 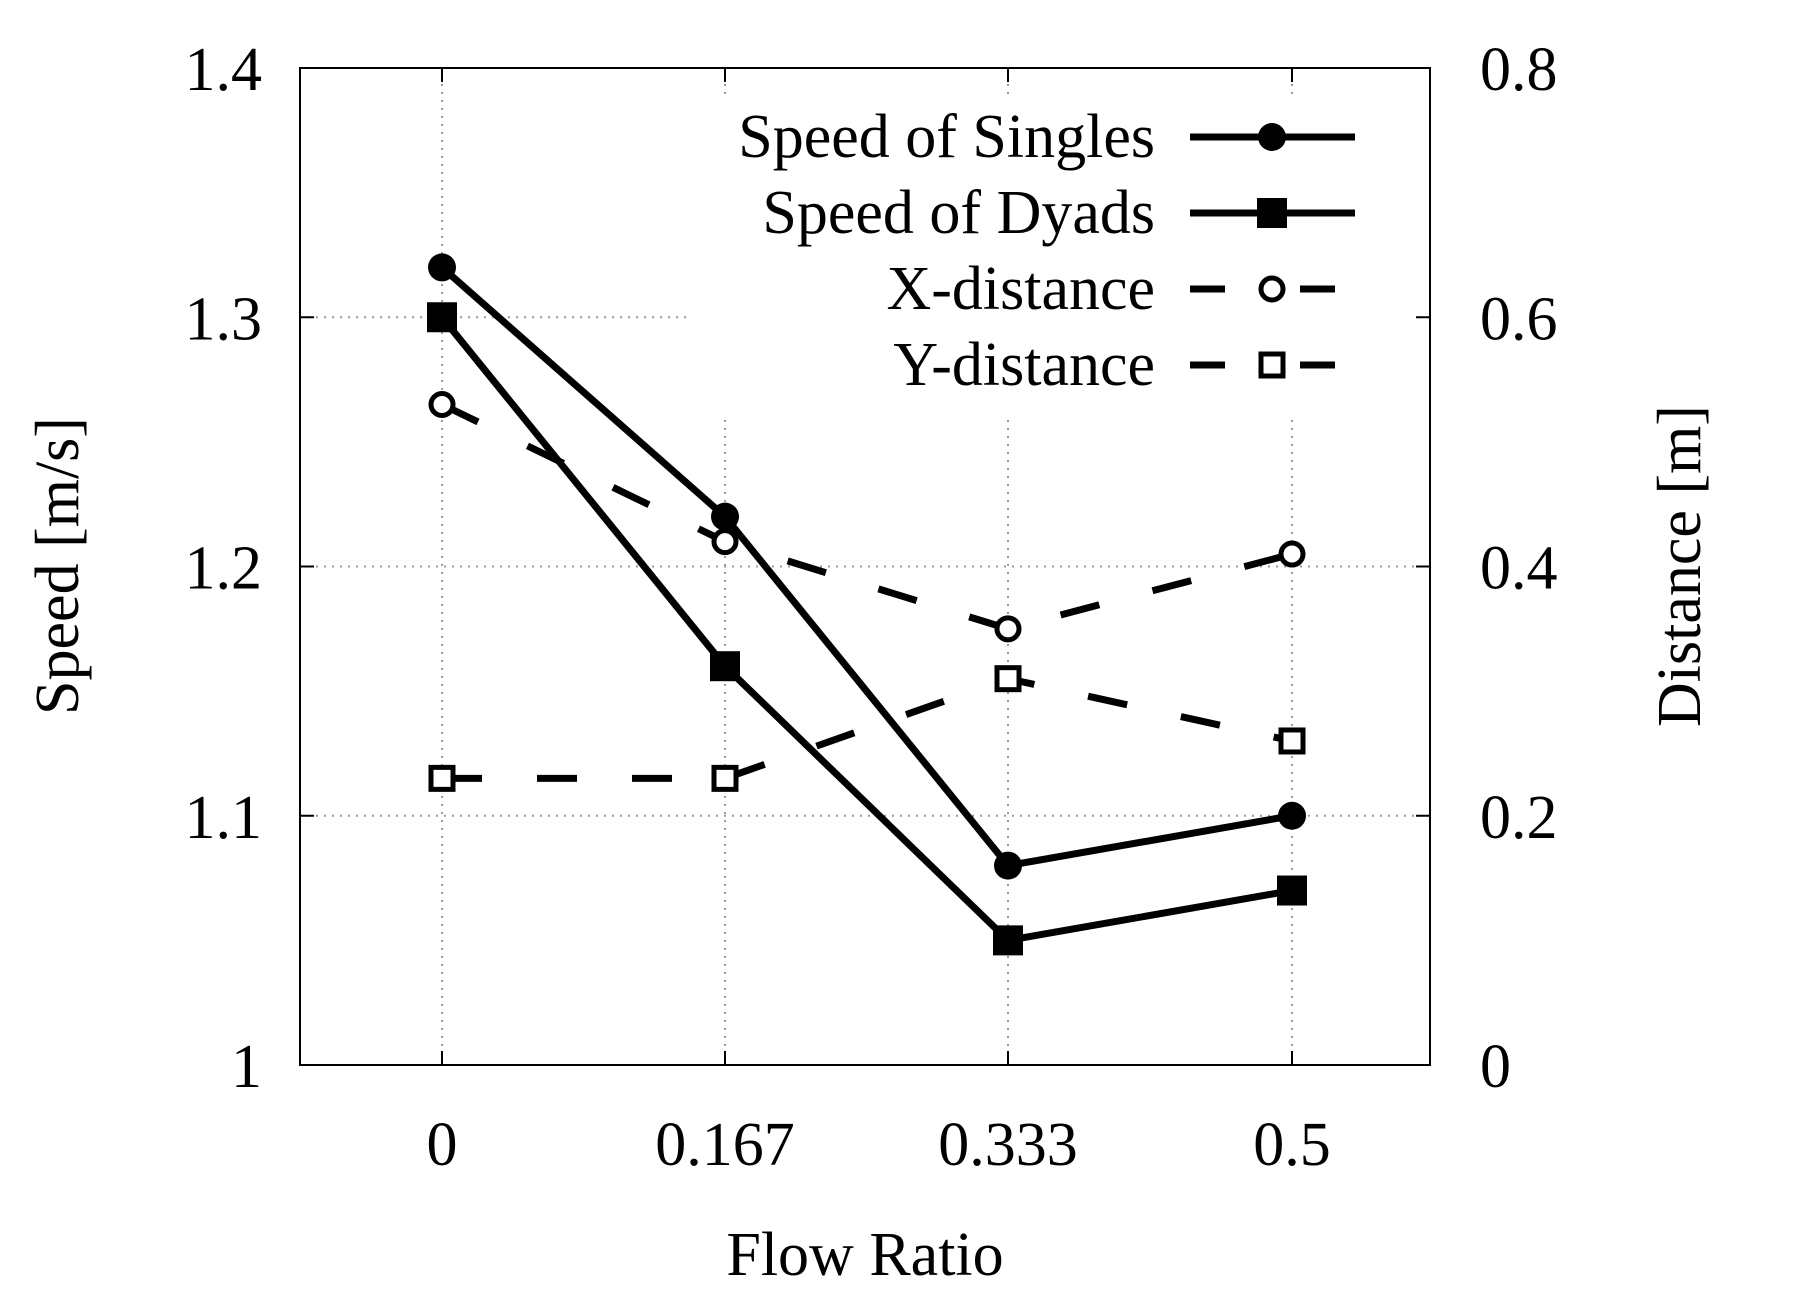 I want to click on y-tick-label: 1, so click(x=246, y=1067).